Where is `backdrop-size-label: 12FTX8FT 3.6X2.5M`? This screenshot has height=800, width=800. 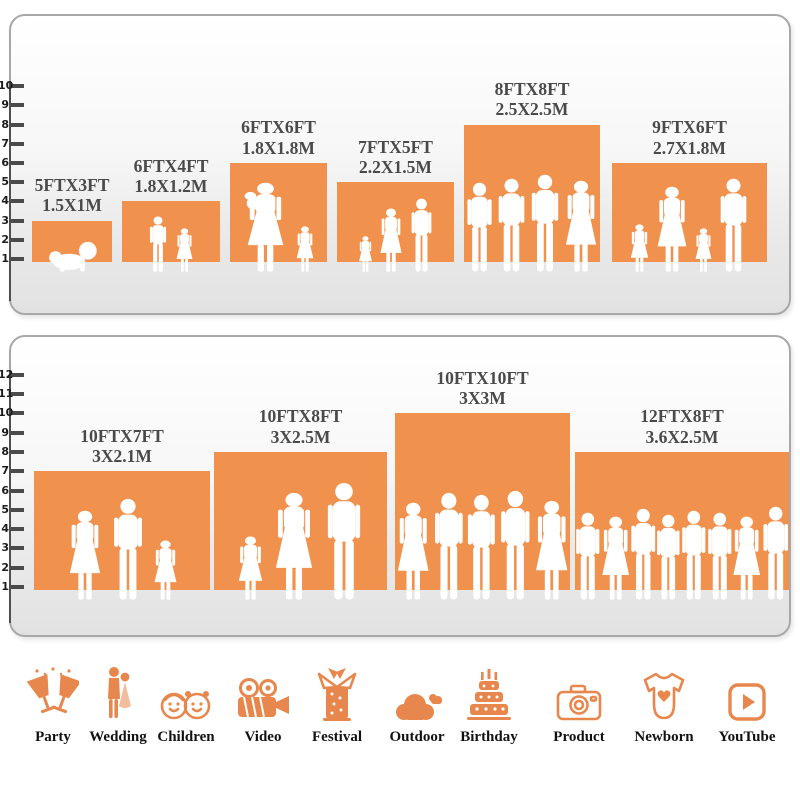 backdrop-size-label: 12FTX8FT 3.6X2.5M is located at coordinates (682, 426).